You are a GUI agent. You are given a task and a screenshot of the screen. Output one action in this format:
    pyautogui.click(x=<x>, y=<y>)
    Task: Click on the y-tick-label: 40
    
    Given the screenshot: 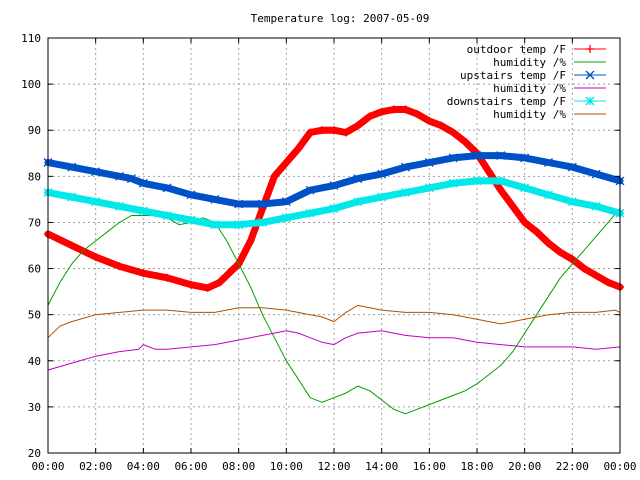 What is the action you would take?
    pyautogui.click(x=34, y=361)
    